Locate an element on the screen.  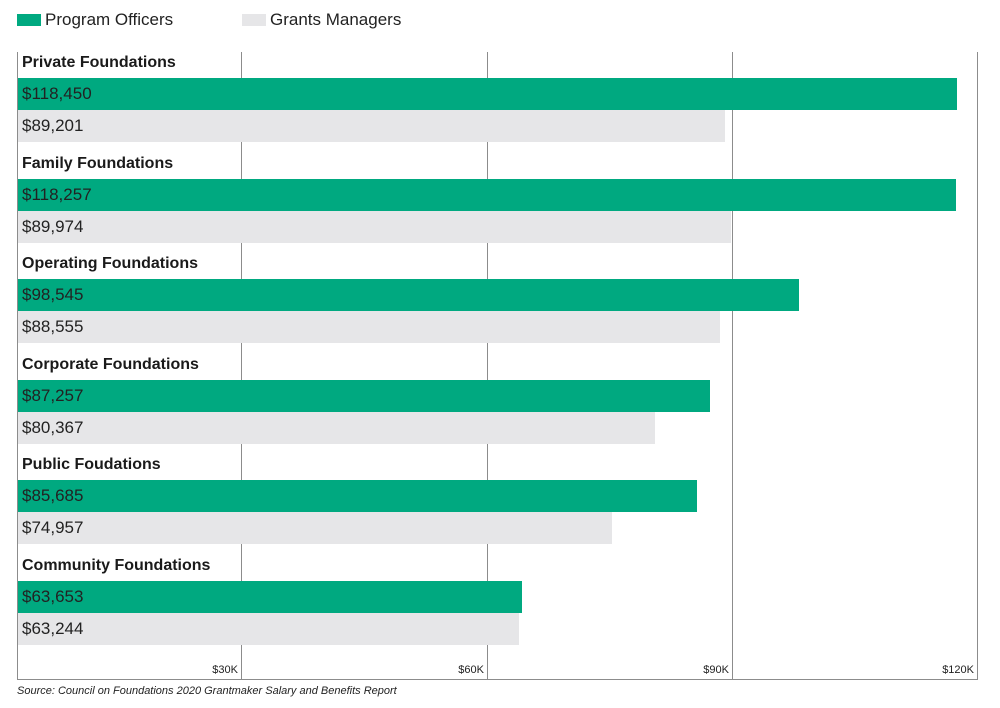
bar-program-officers-corporate-foundations is located at coordinates (364, 395).